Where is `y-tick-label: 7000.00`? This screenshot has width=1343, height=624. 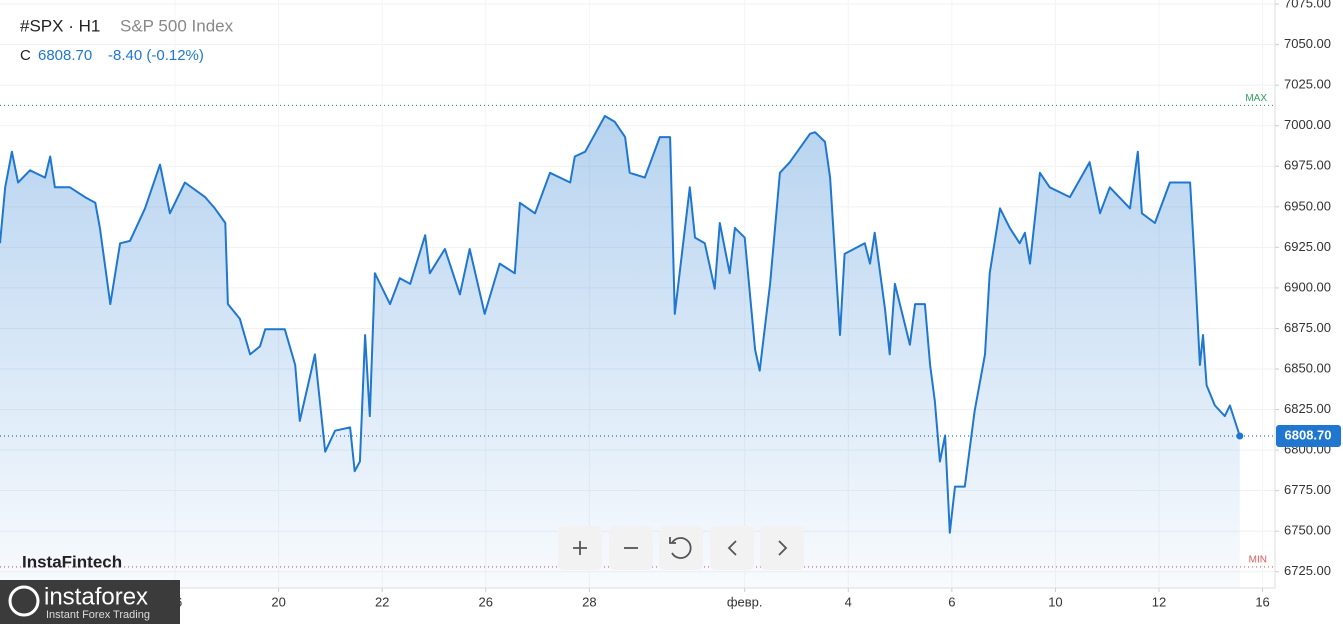 y-tick-label: 7000.00 is located at coordinates (1307, 124).